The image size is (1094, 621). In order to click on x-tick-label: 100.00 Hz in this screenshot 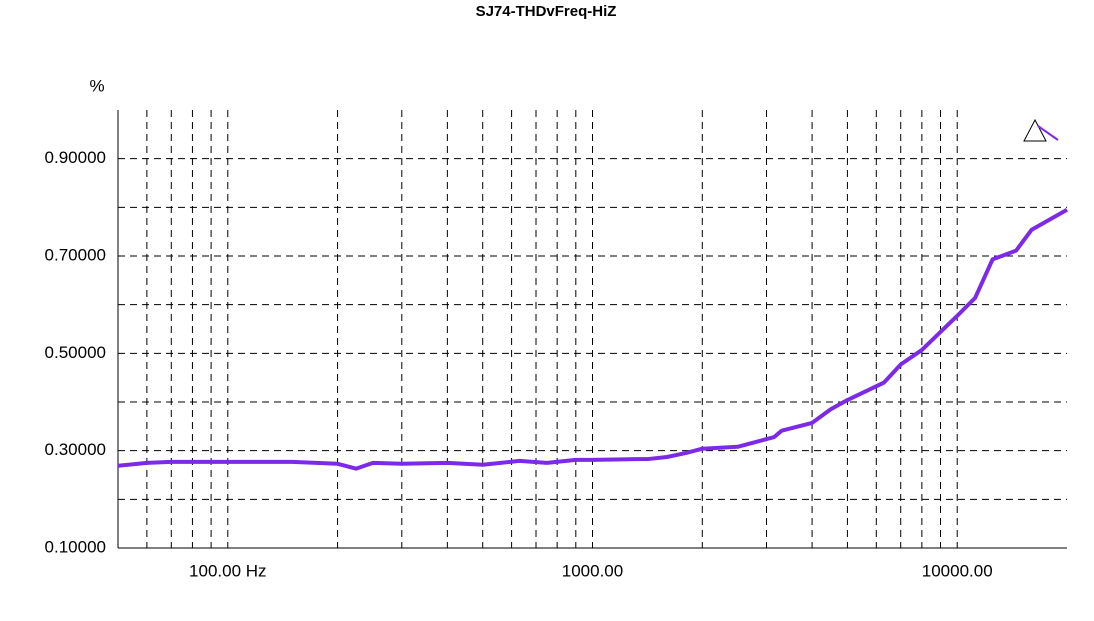, I will do `click(228, 570)`.